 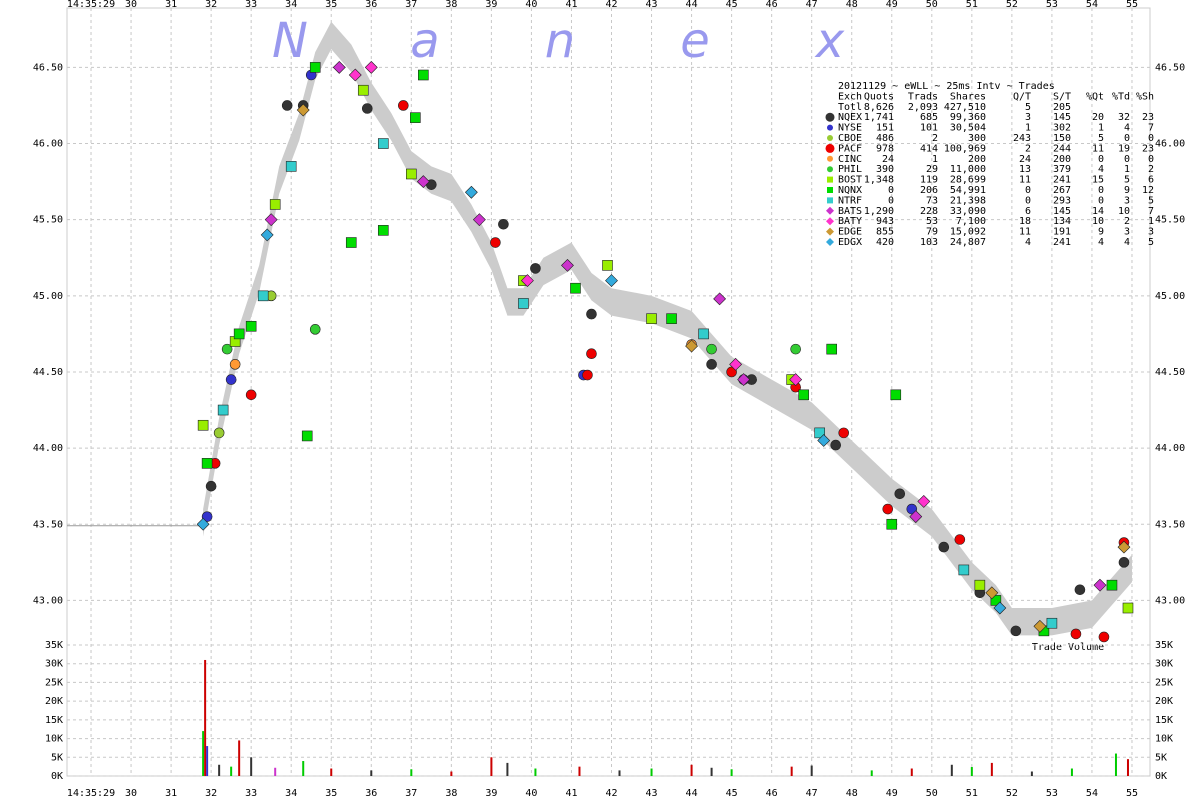 What do you see at coordinates (932, 221) in the screenshot?
I see `table-cell: 53` at bounding box center [932, 221].